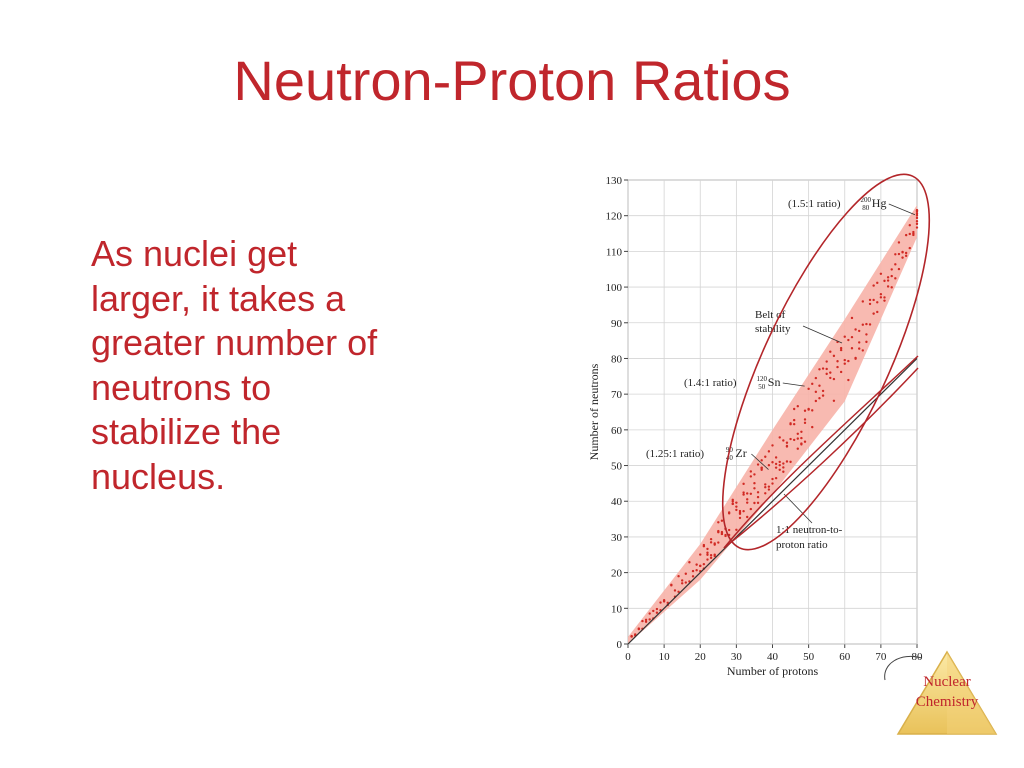 The image size is (1024, 768). I want to click on y-tick-label: 0, so click(620, 645).